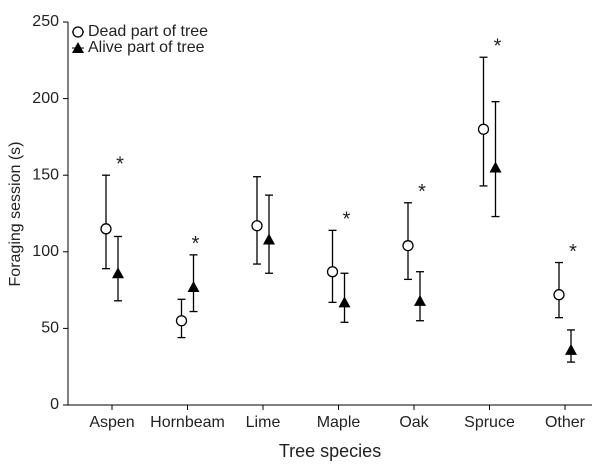 Image resolution: width=597 pixels, height=464 pixels. What do you see at coordinates (146, 47) in the screenshot?
I see `legend-label: Alive part of tree` at bounding box center [146, 47].